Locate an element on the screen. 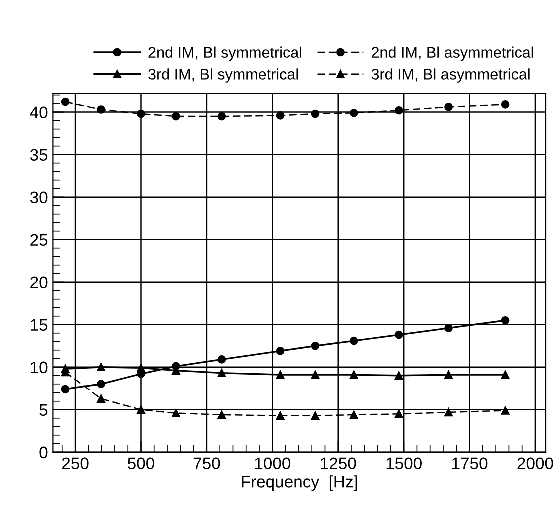 The width and height of the screenshot is (560, 520). x-tick-label: 1250 is located at coordinates (338, 464).